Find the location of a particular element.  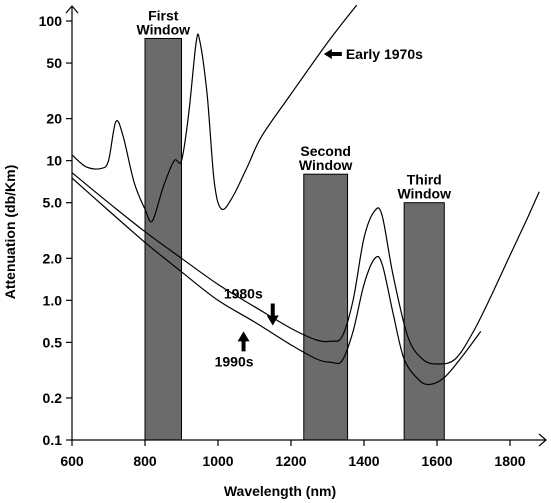

y-tick-label-10: 10 is located at coordinates (54, 161).